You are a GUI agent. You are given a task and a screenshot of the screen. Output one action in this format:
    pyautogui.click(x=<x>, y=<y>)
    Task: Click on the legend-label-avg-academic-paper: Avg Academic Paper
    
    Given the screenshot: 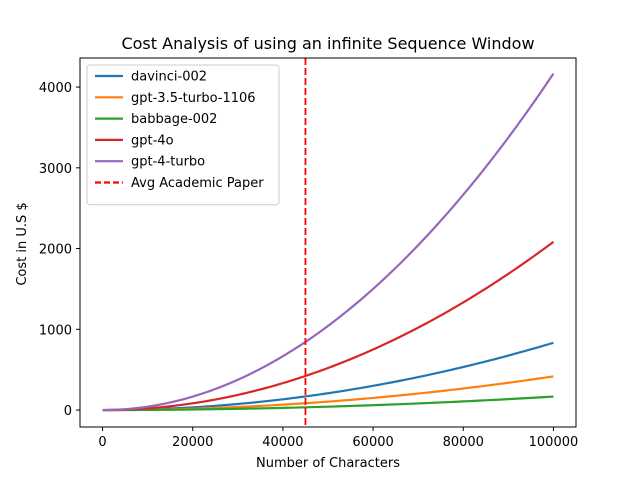 What is the action you would take?
    pyautogui.click(x=197, y=183)
    